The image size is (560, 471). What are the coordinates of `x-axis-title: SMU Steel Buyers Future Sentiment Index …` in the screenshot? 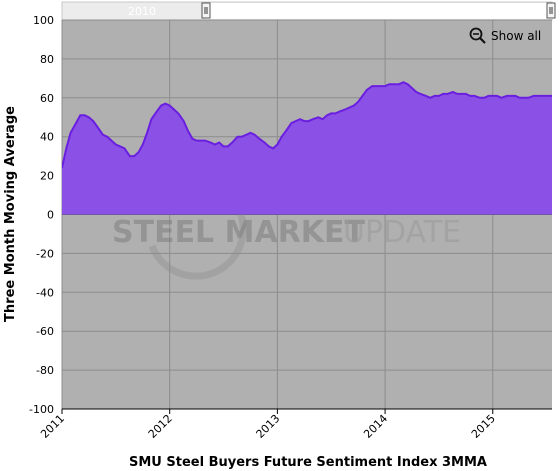 It's located at (308, 462).